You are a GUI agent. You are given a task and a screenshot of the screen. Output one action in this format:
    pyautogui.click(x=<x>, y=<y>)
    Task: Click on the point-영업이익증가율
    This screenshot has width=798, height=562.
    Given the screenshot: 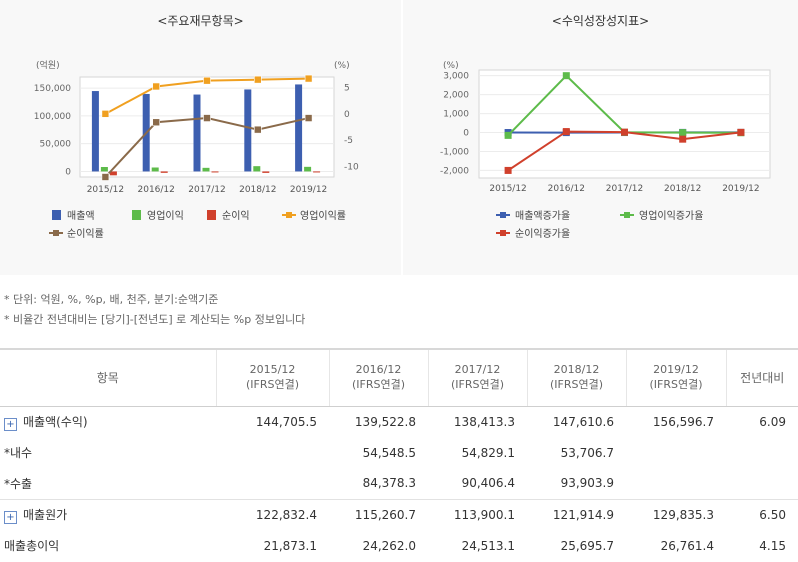 What is the action you would take?
    pyautogui.click(x=508, y=135)
    